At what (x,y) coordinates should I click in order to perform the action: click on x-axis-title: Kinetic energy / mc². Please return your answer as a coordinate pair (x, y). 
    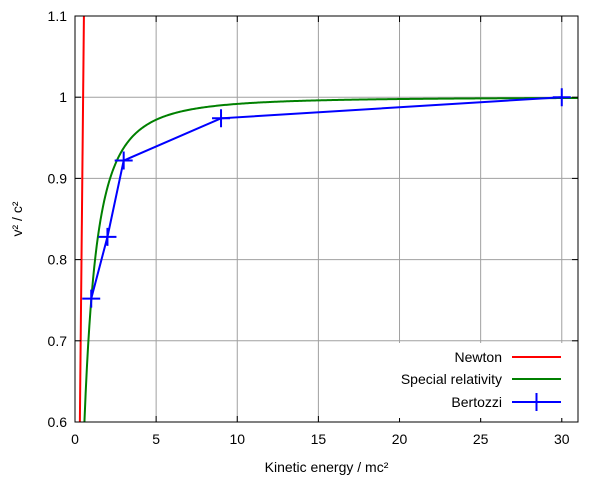
    Looking at the image, I should click on (327, 467).